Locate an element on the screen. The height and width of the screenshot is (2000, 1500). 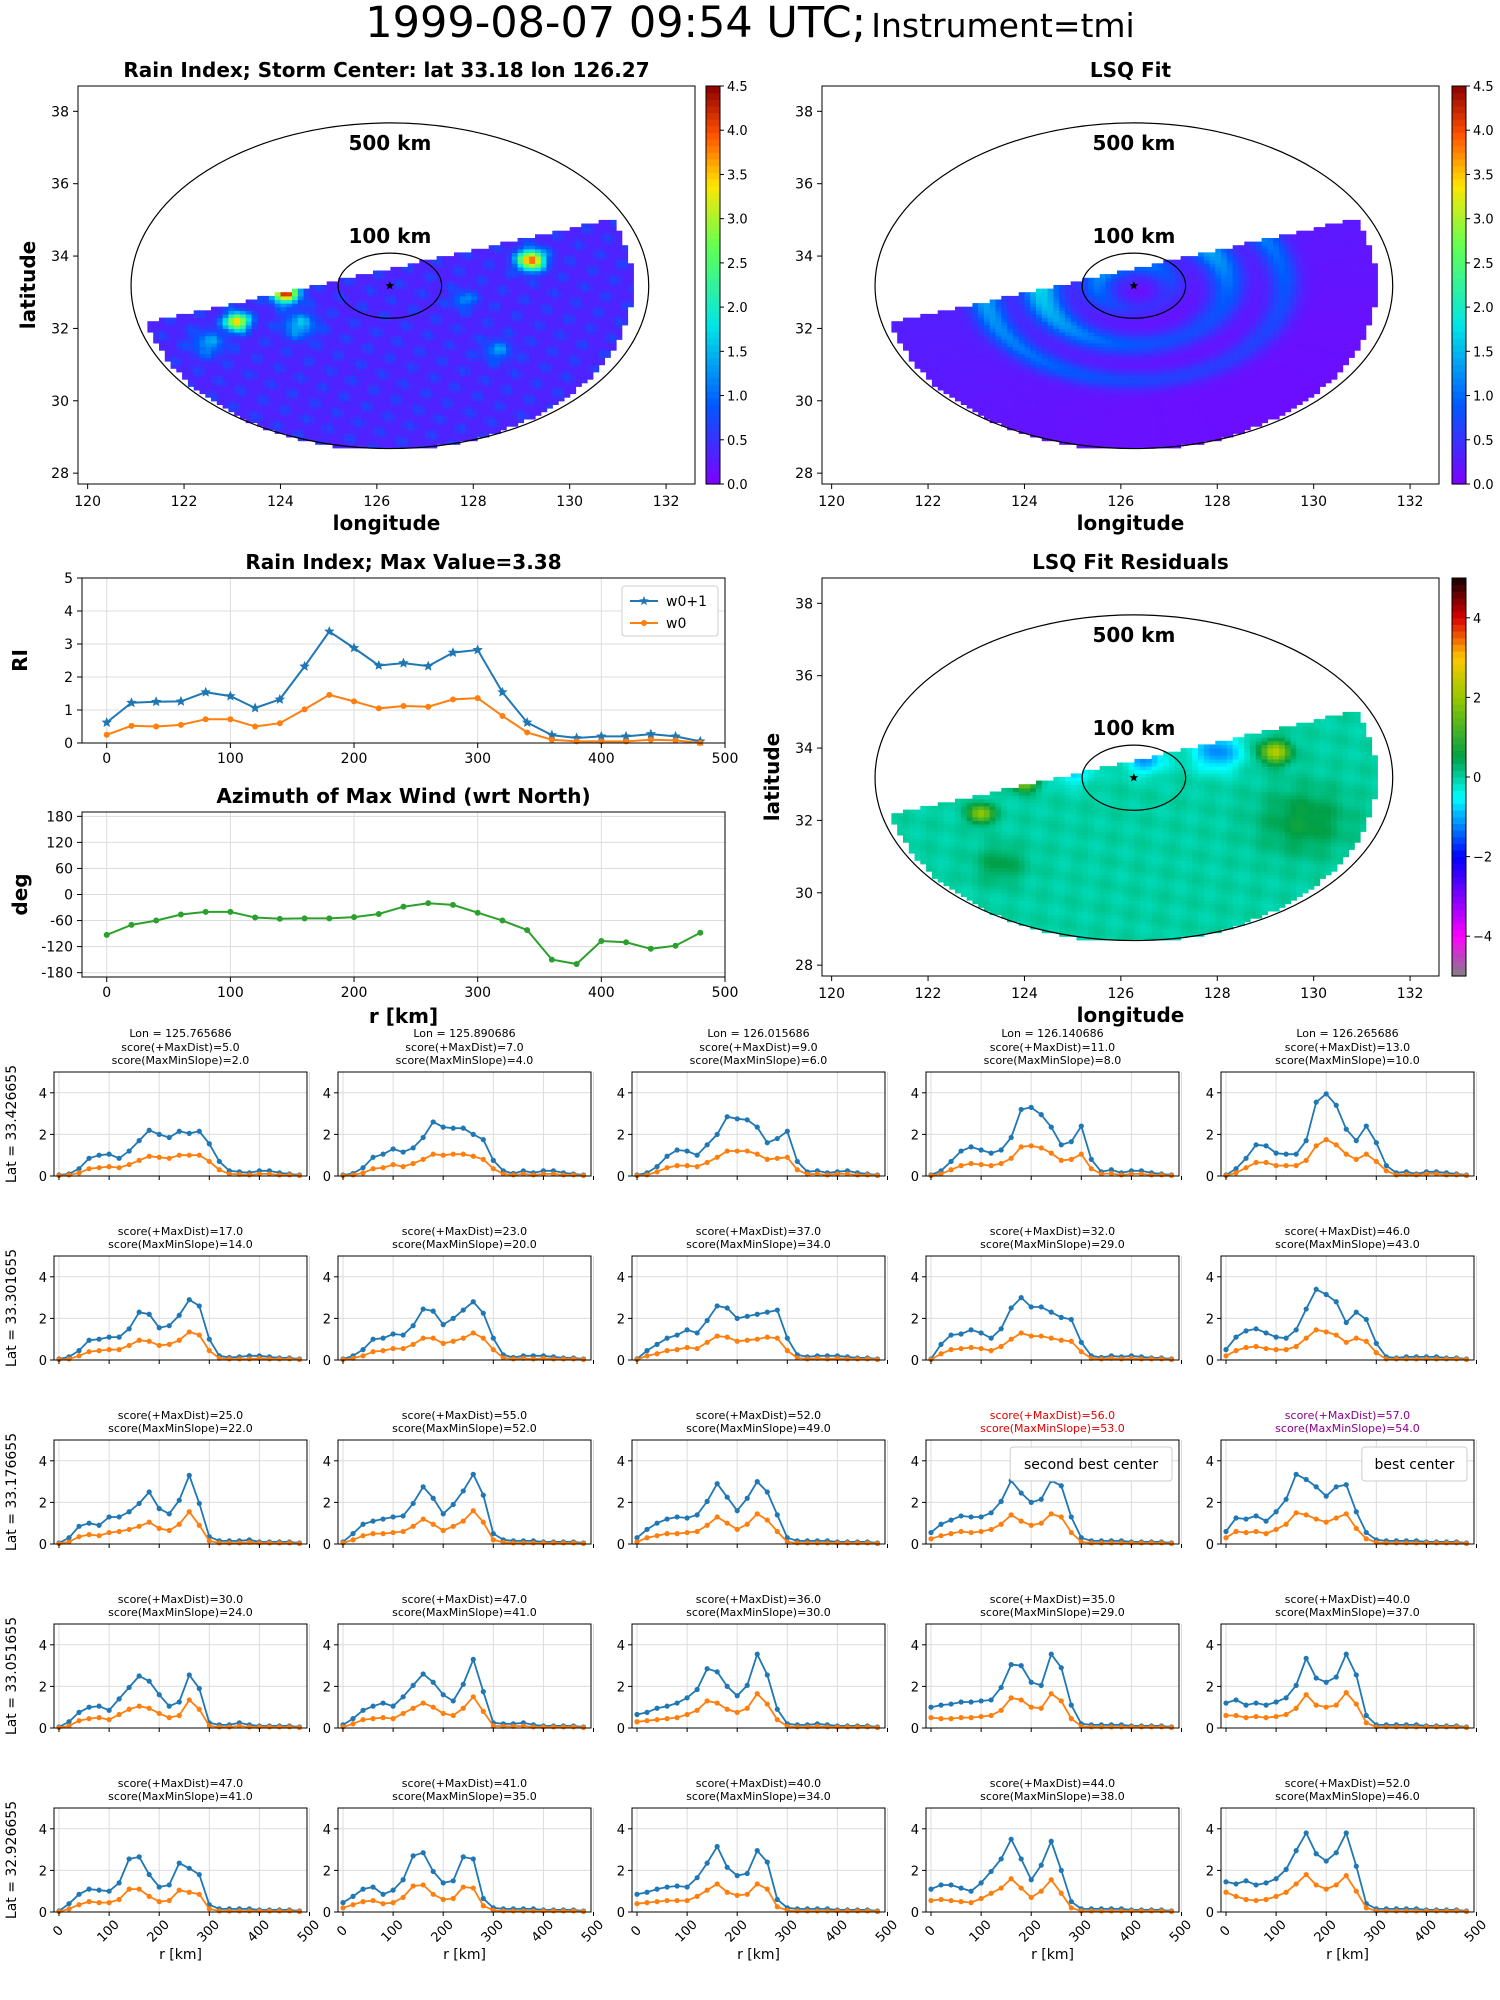
colorbar-frame is located at coordinates (713, 285).